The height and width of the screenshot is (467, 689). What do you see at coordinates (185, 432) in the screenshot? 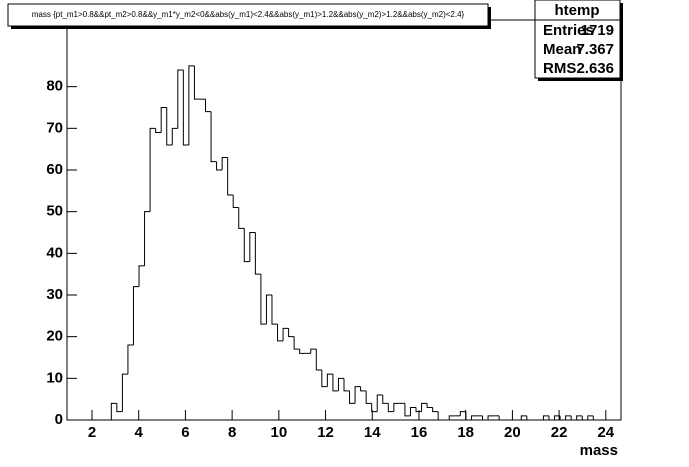
I see `x-tick-label: 6` at bounding box center [185, 432].